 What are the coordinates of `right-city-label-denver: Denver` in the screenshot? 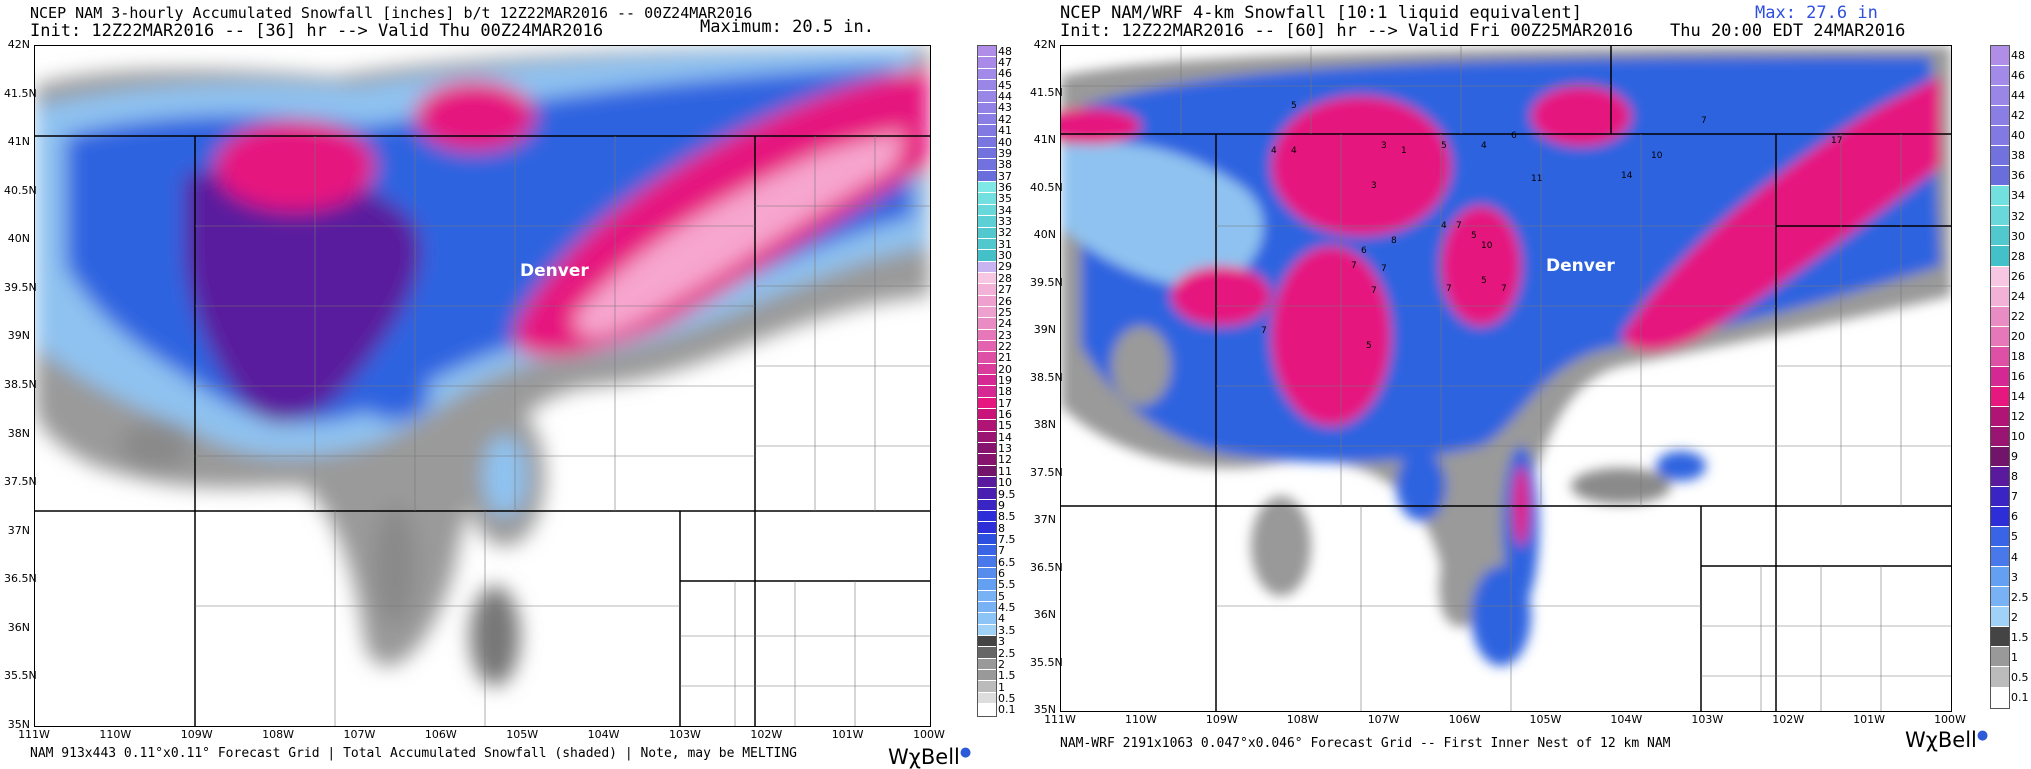 It's located at (1580, 266).